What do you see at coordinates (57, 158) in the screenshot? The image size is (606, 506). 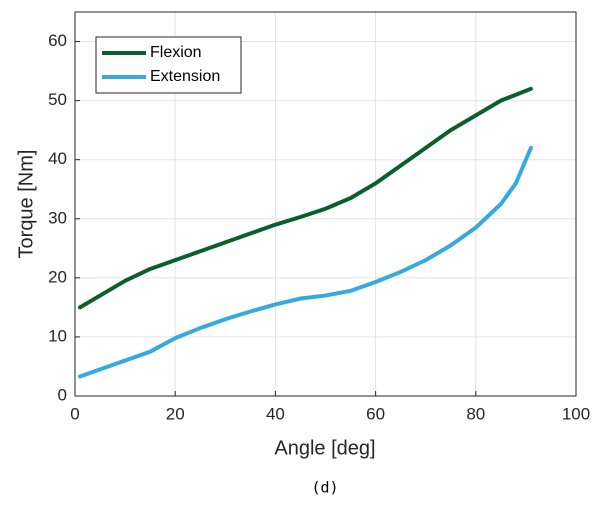 I see `y-tick-label: 40` at bounding box center [57, 158].